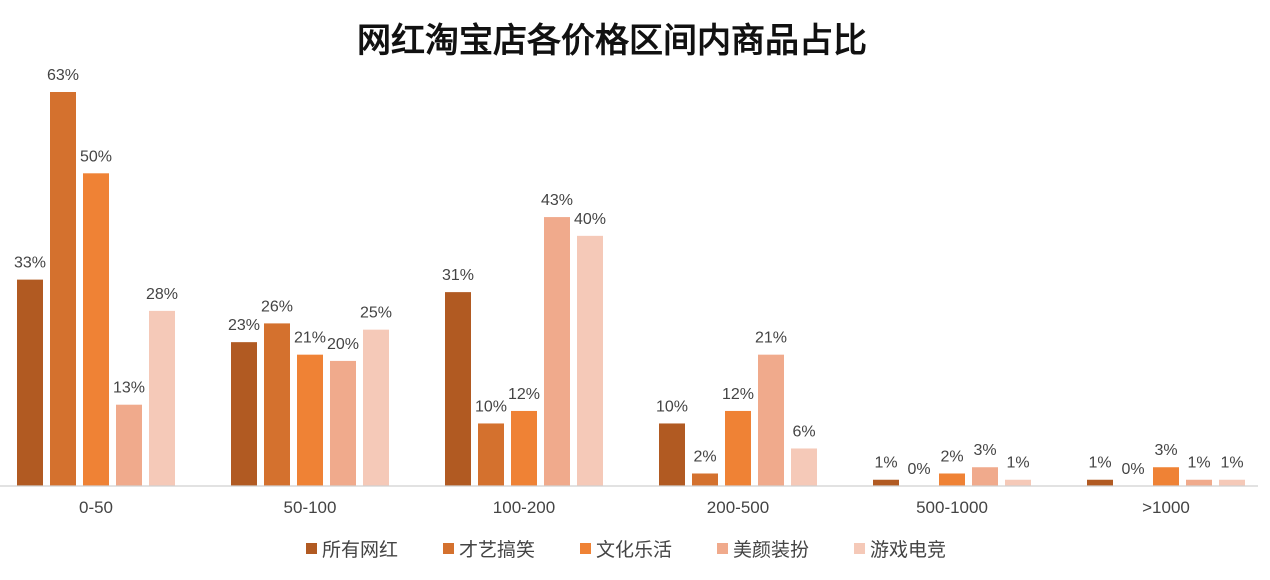 Image resolution: width=1270 pixels, height=580 pixels. What do you see at coordinates (376, 313) in the screenshot?
I see `data-label: 25%` at bounding box center [376, 313].